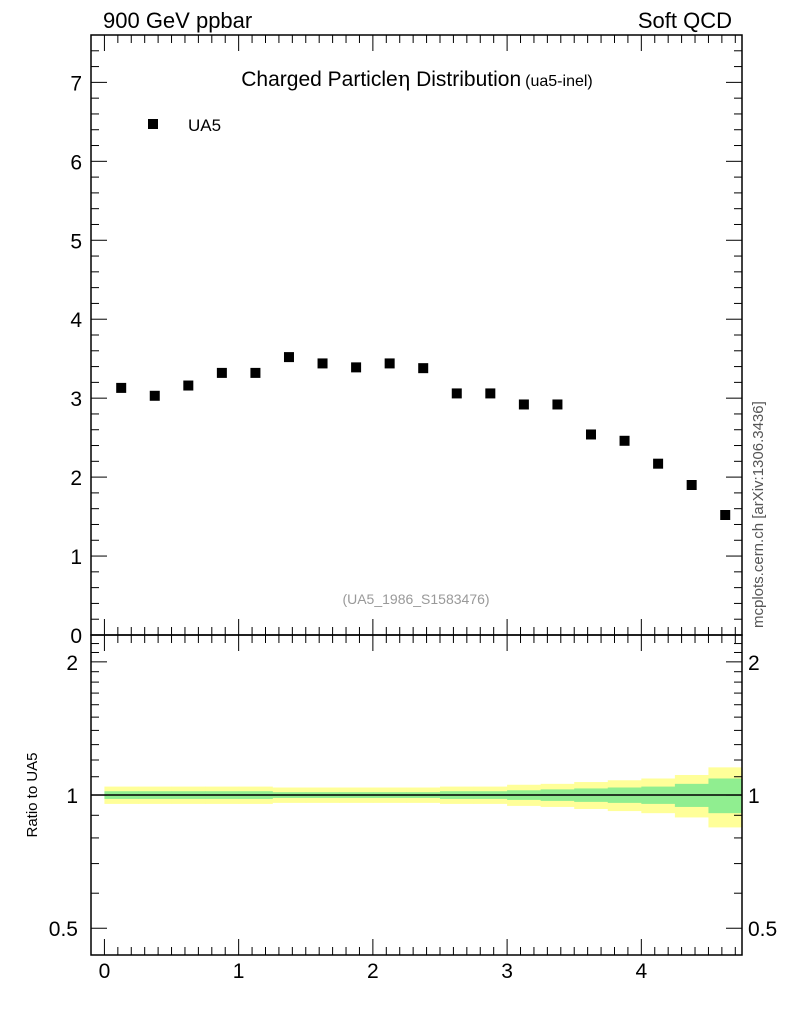 The height and width of the screenshot is (1024, 786). I want to click on ratio-y-axis-label: Ratio to UA5, so click(32, 794).